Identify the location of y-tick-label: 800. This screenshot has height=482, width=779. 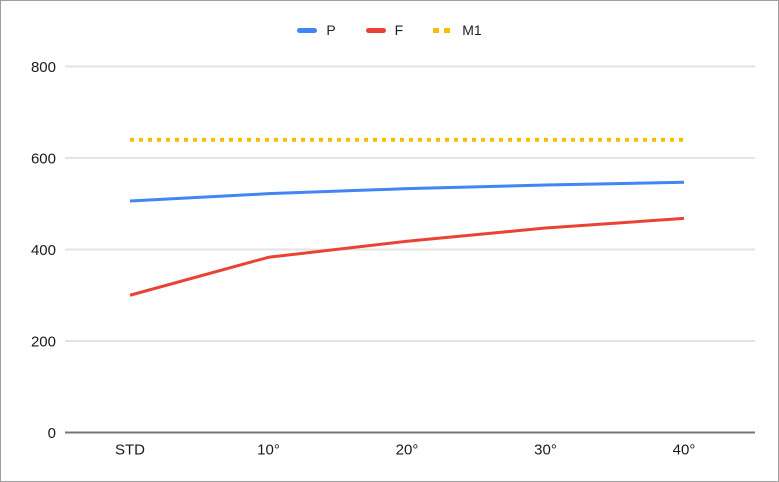
(43, 67).